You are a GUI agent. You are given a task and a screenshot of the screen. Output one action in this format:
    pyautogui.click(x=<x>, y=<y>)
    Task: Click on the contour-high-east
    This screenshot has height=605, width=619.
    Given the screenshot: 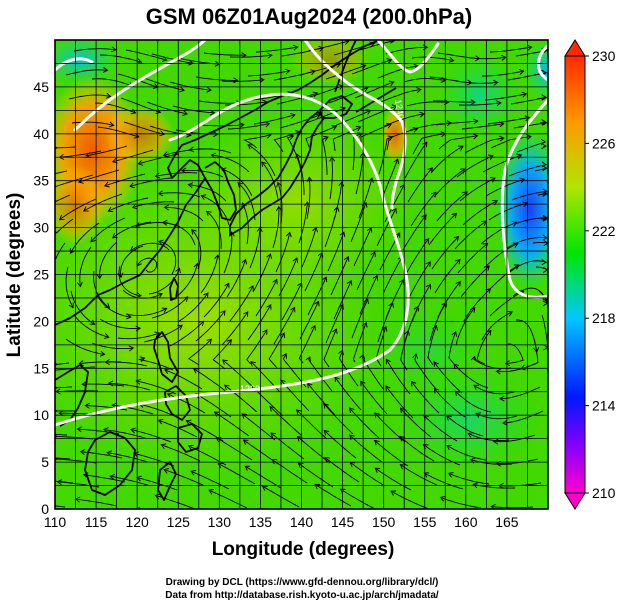 What is the action you would take?
    pyautogui.click(x=355, y=125)
    